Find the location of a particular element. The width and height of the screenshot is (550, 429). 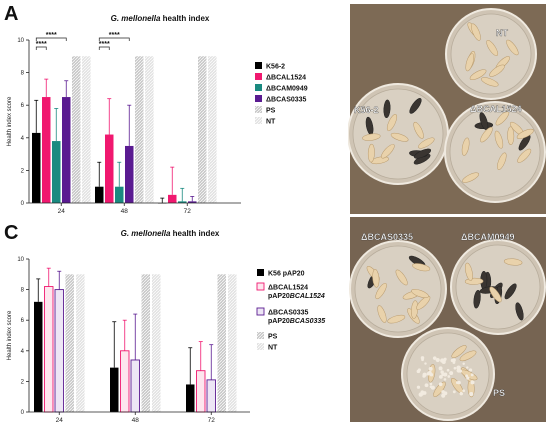

photo-label-k56: K56-2 is located at coordinates (366, 110).